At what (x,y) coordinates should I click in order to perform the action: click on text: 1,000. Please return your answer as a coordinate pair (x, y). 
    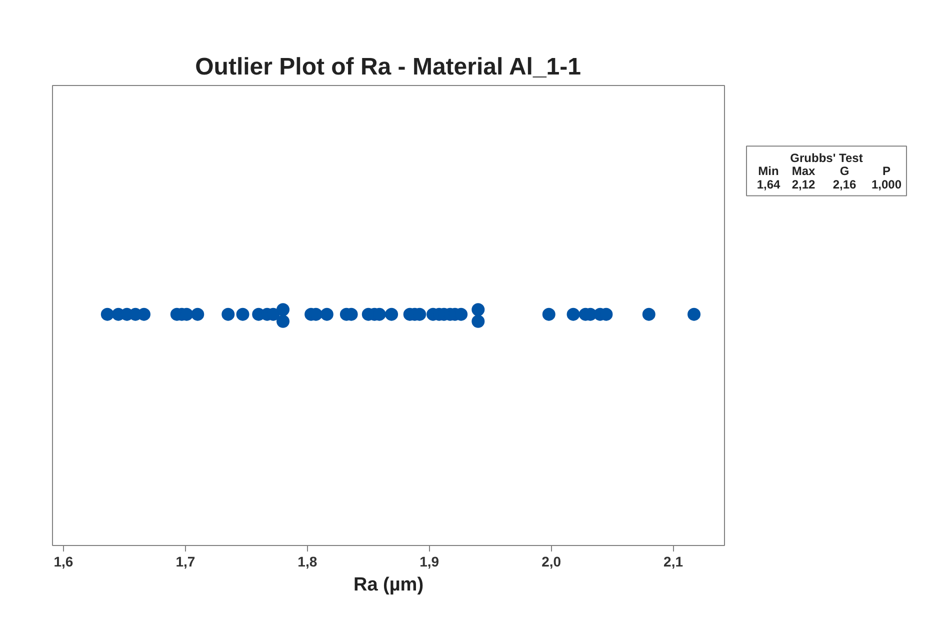
    Looking at the image, I should click on (886, 185).